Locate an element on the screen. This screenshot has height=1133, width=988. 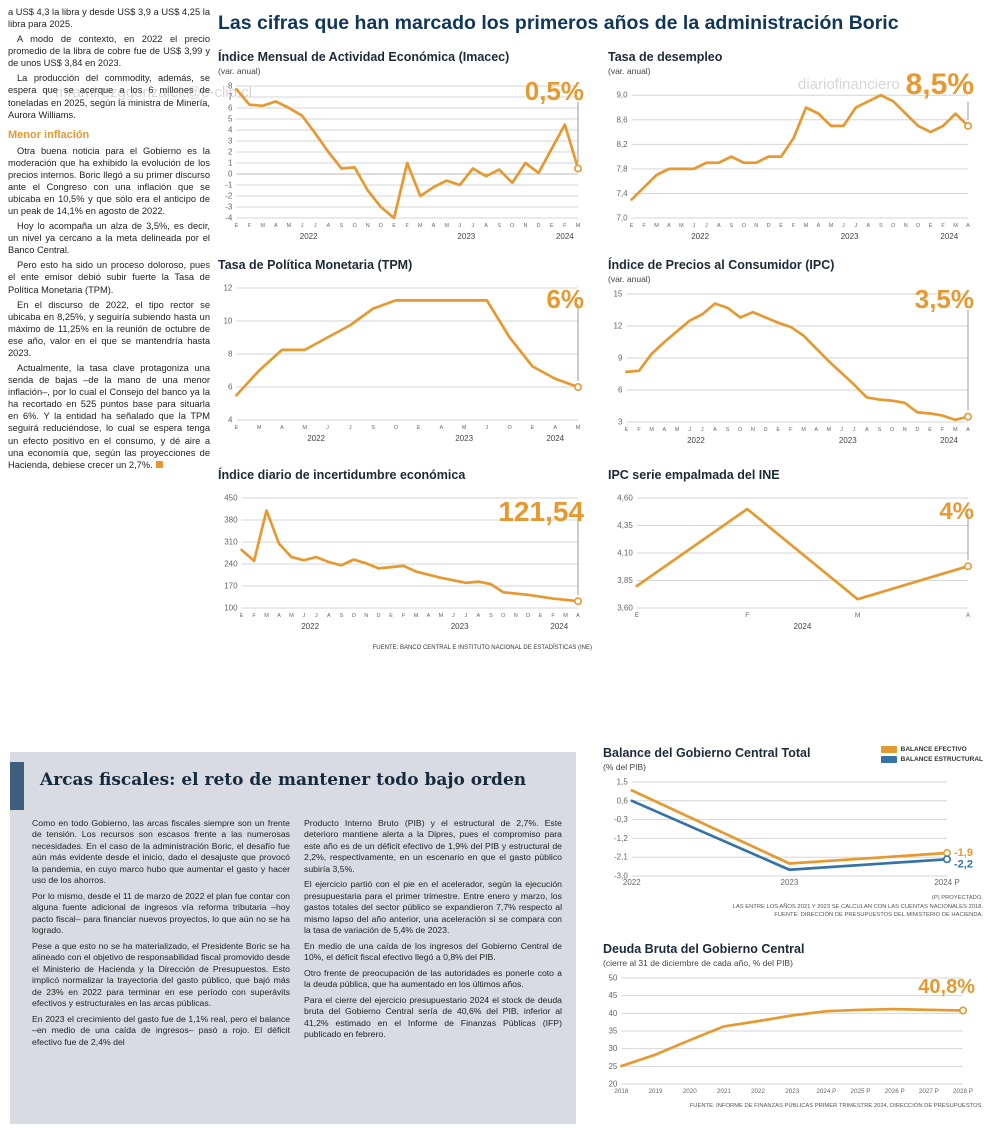
svg-text: -3,0 is located at coordinates (621, 876).